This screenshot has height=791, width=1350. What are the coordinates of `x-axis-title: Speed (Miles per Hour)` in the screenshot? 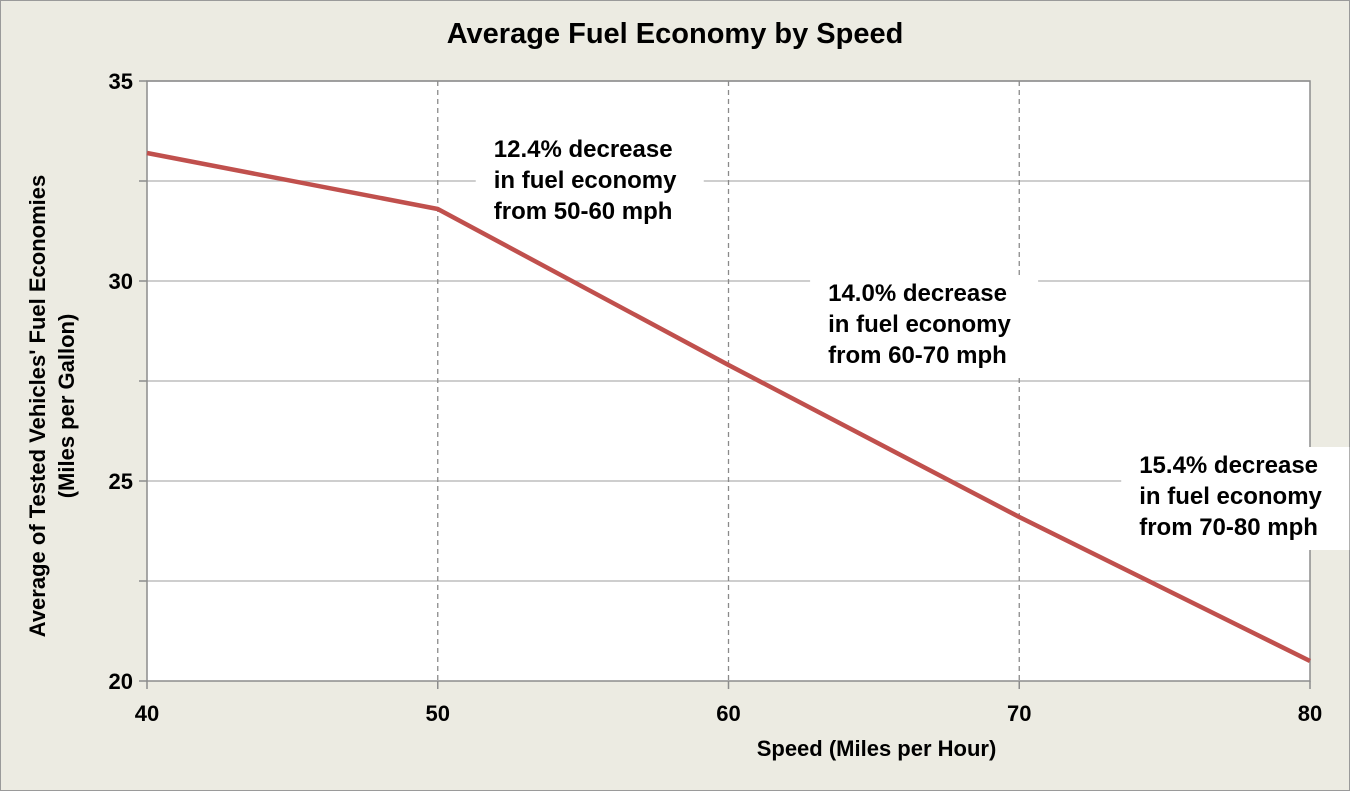 It's located at (877, 748).